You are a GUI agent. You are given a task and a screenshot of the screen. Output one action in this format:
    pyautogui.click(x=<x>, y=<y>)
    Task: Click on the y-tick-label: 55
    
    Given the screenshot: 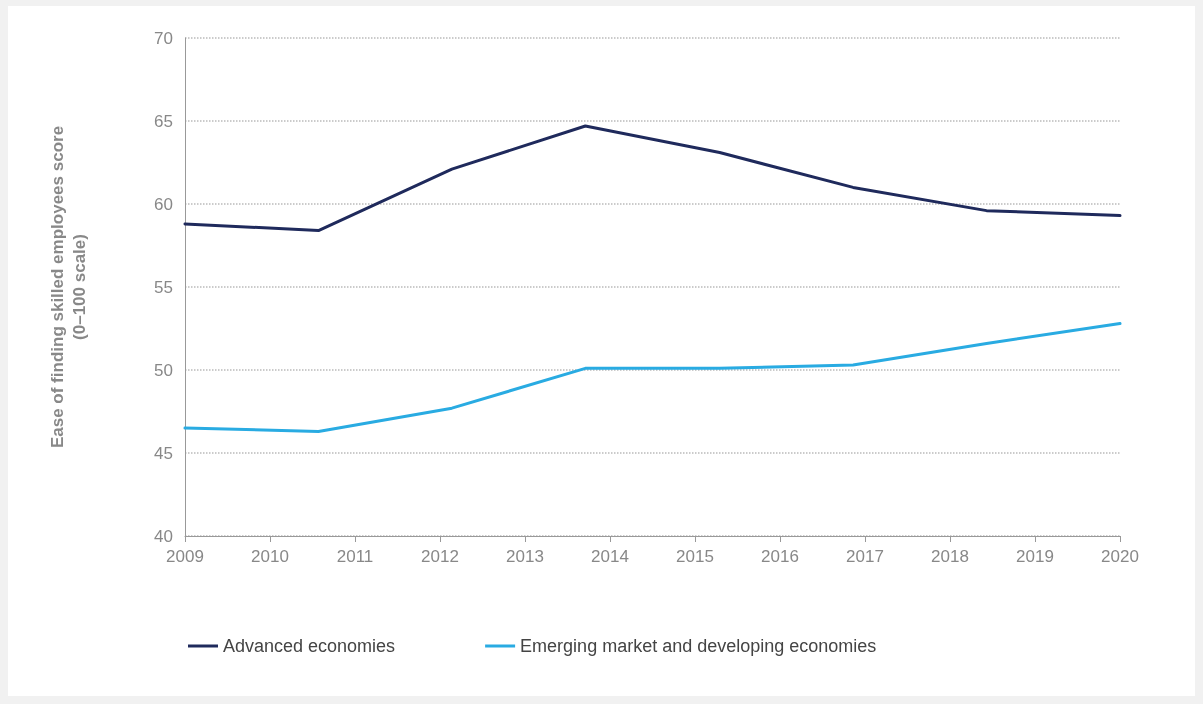 What is the action you would take?
    pyautogui.click(x=163, y=287)
    